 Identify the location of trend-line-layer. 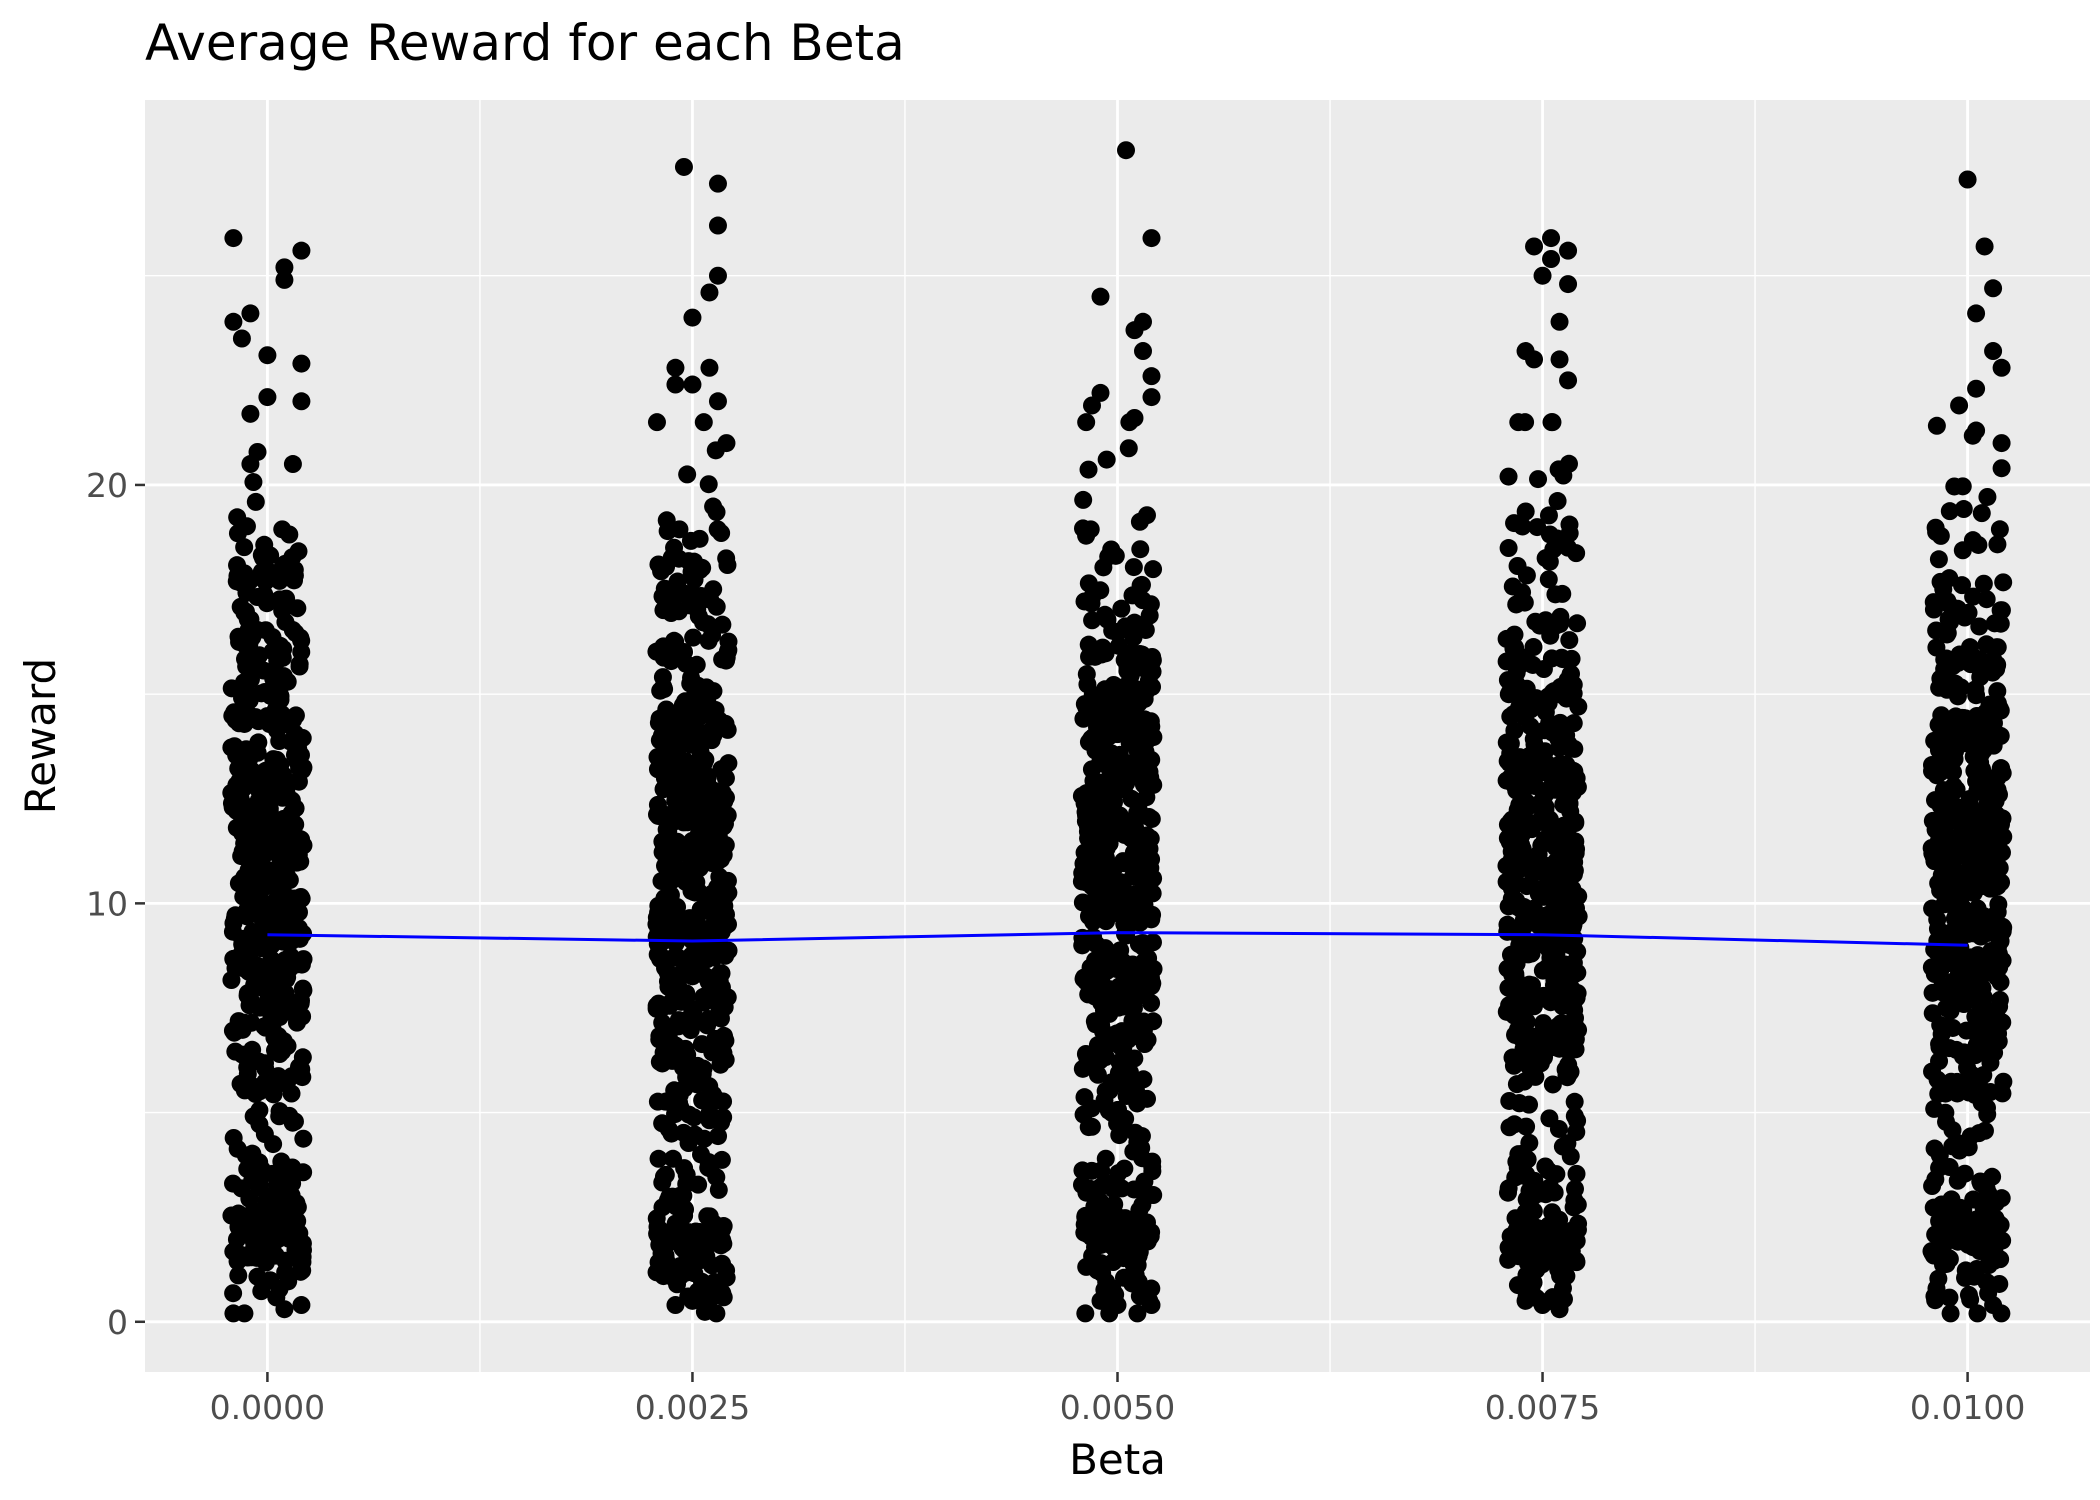
(1117, 939).